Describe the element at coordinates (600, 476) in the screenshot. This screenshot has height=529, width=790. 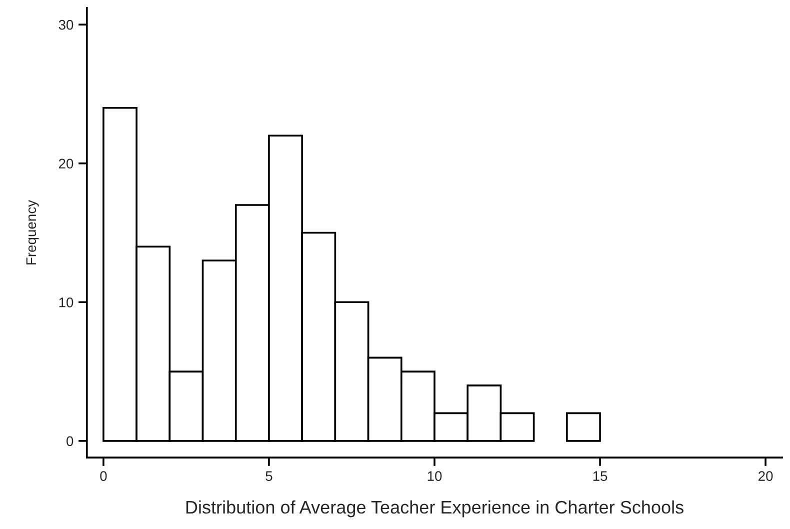
I see `x-tick-label: 15` at that location.